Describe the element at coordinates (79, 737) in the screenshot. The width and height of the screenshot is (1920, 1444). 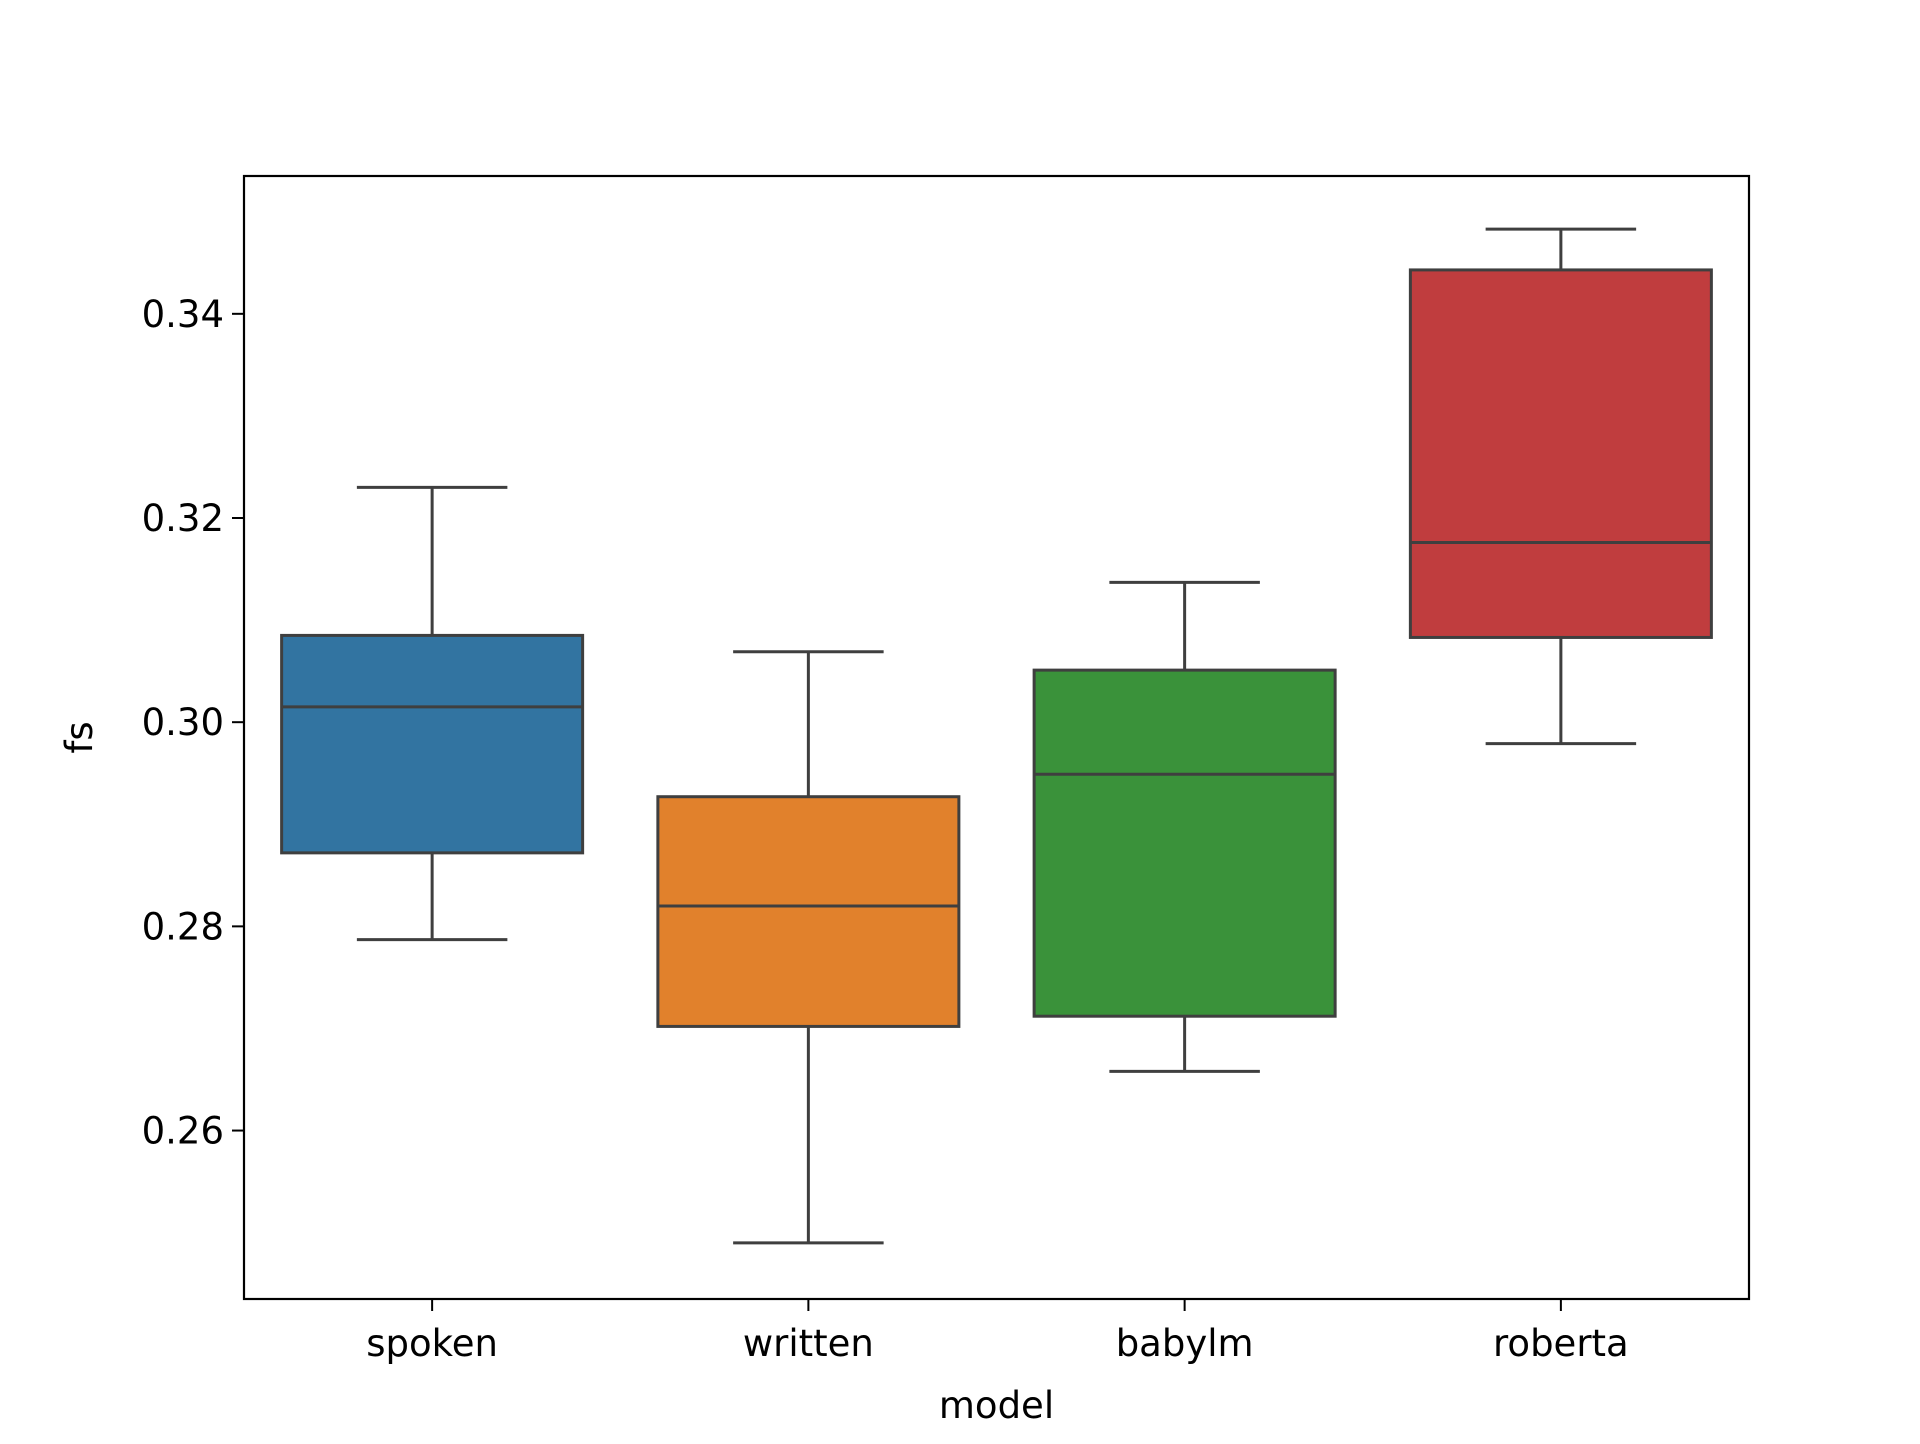
I see `y-axis-label: fs` at that location.